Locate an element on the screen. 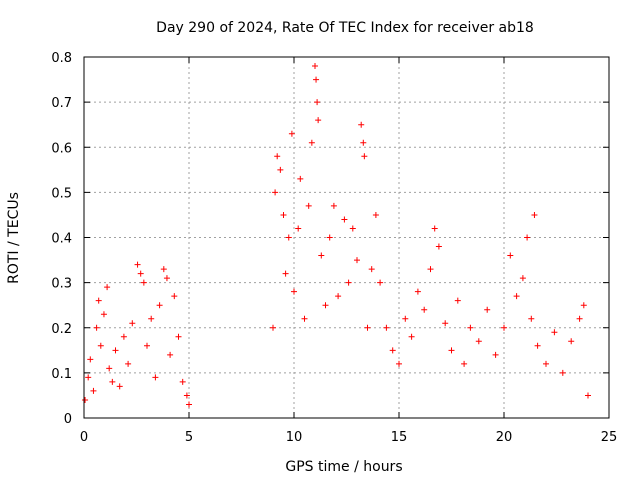 The image size is (640, 480). x-tick-label: 0 is located at coordinates (84, 437).